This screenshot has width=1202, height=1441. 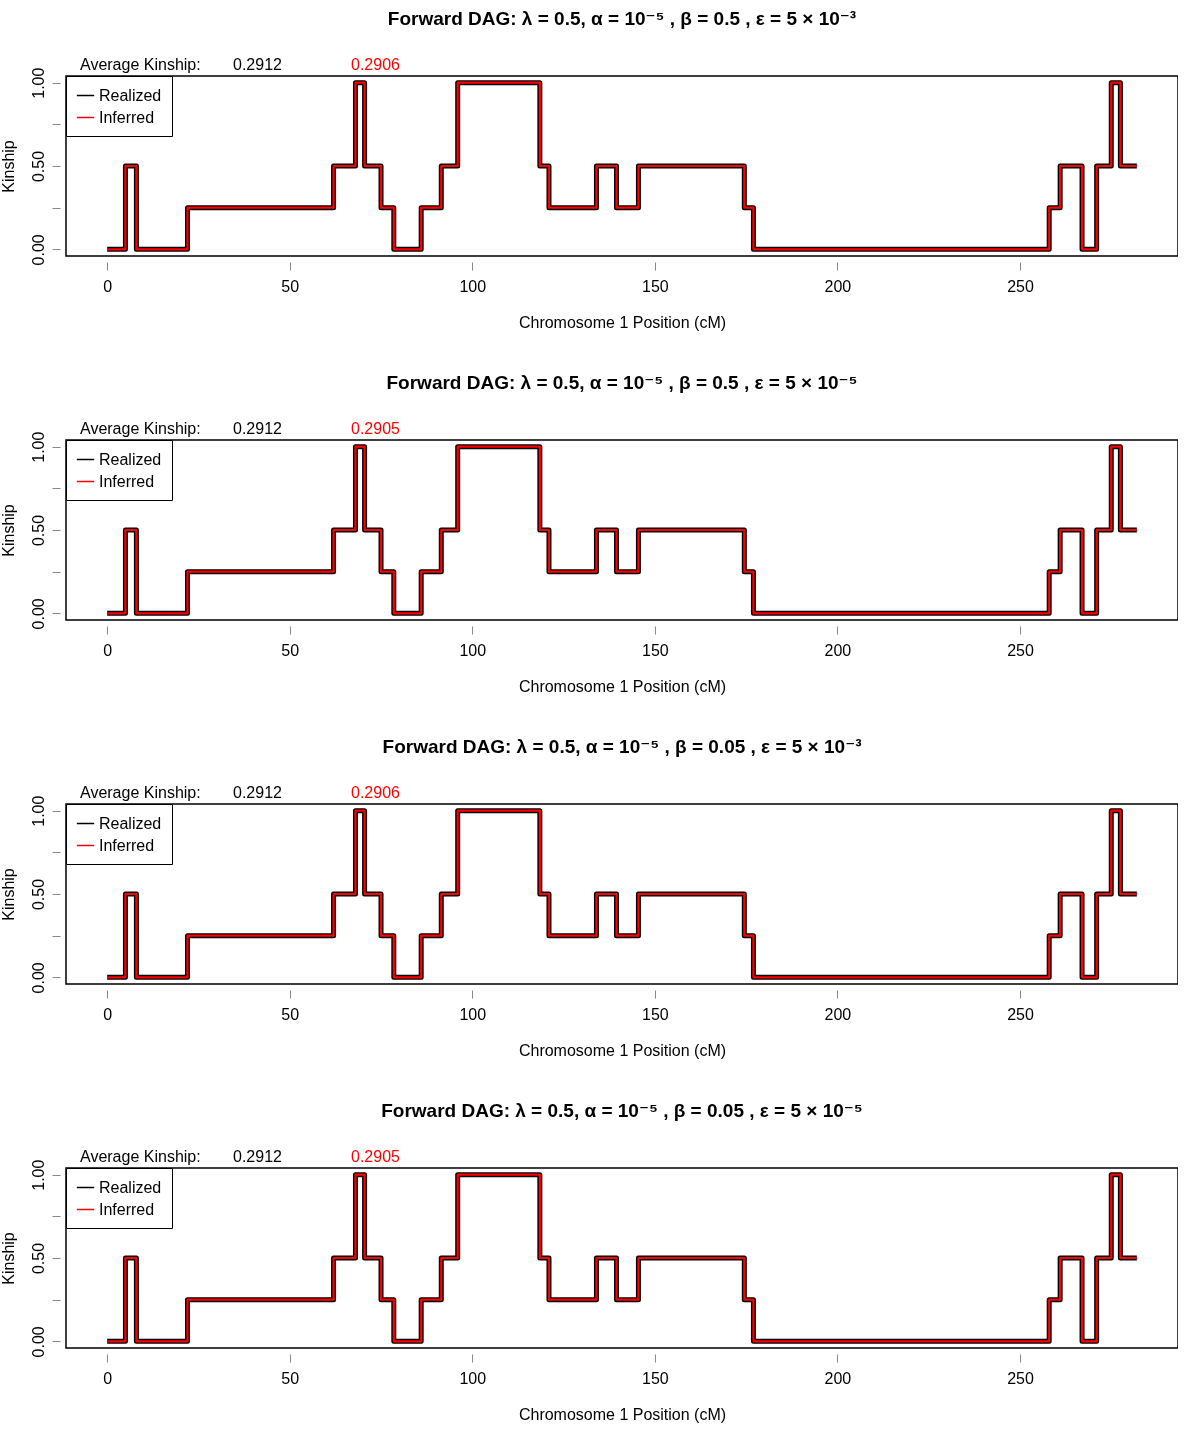 I want to click on chart-title: Forward DAG: λ = 0.5, α = 10⁻⁵ , β = 0.5 , ε = 5 × 10⁻³, so click(x=622, y=18).